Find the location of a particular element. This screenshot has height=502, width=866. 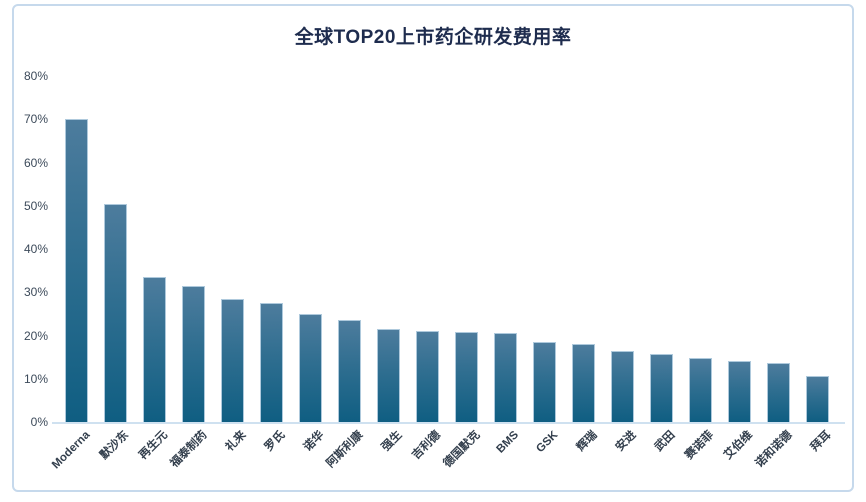

y-axis-tick-label: 70% is located at coordinates (35, 119).